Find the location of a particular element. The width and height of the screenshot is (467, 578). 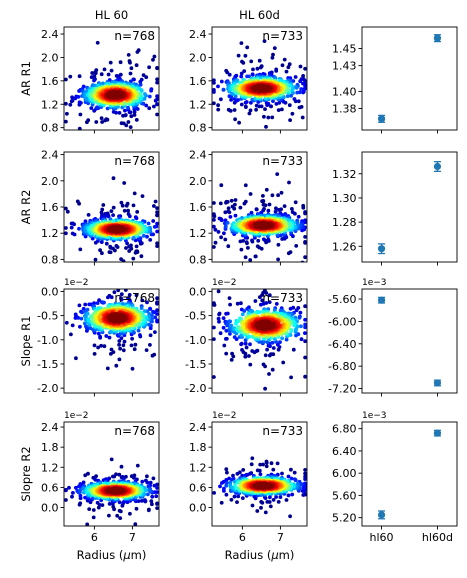

y-tick-label: -1.5 is located at coordinates (47, 364).